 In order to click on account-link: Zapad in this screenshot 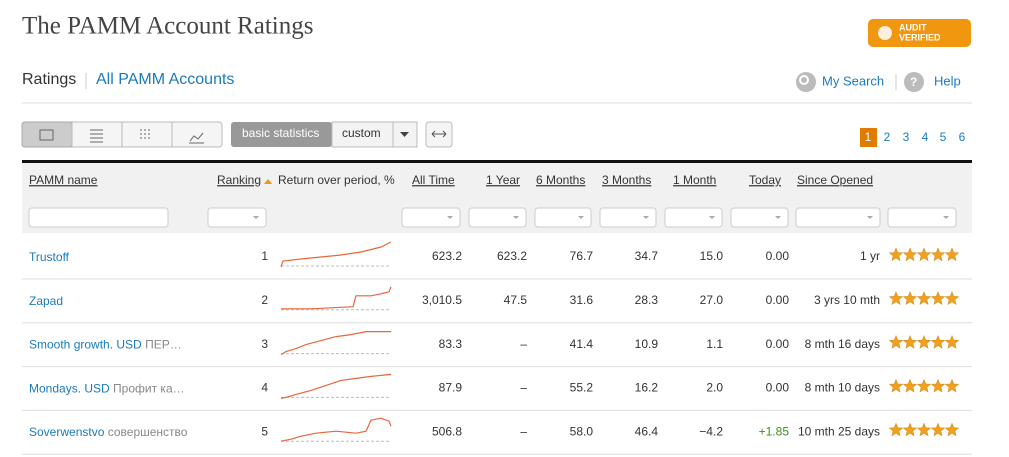, I will do `click(46, 301)`.